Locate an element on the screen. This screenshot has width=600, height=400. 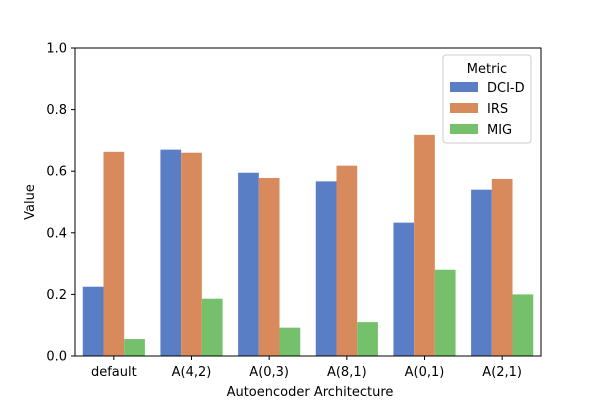
x-tick-label: A(4,2) is located at coordinates (192, 372).